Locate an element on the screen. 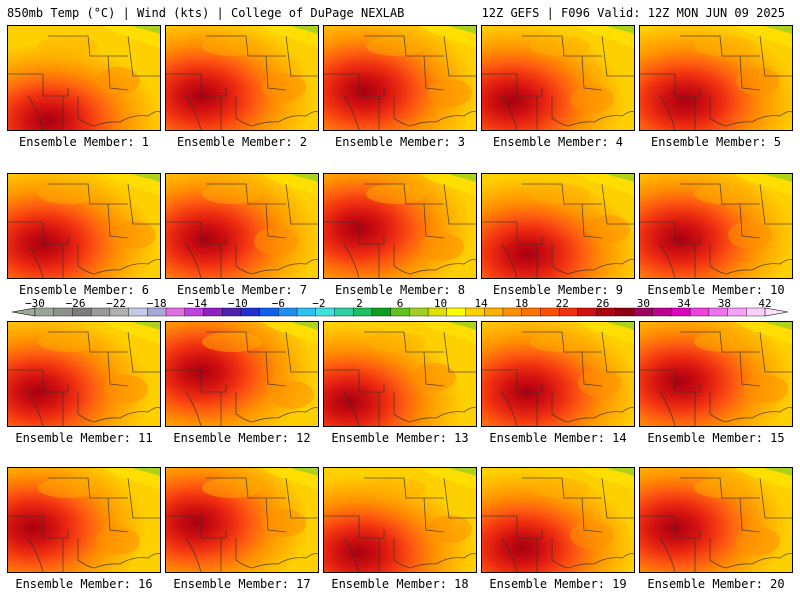 The width and height of the screenshot is (800, 600). colorbar-tick-label: −30 is located at coordinates (35, 303).